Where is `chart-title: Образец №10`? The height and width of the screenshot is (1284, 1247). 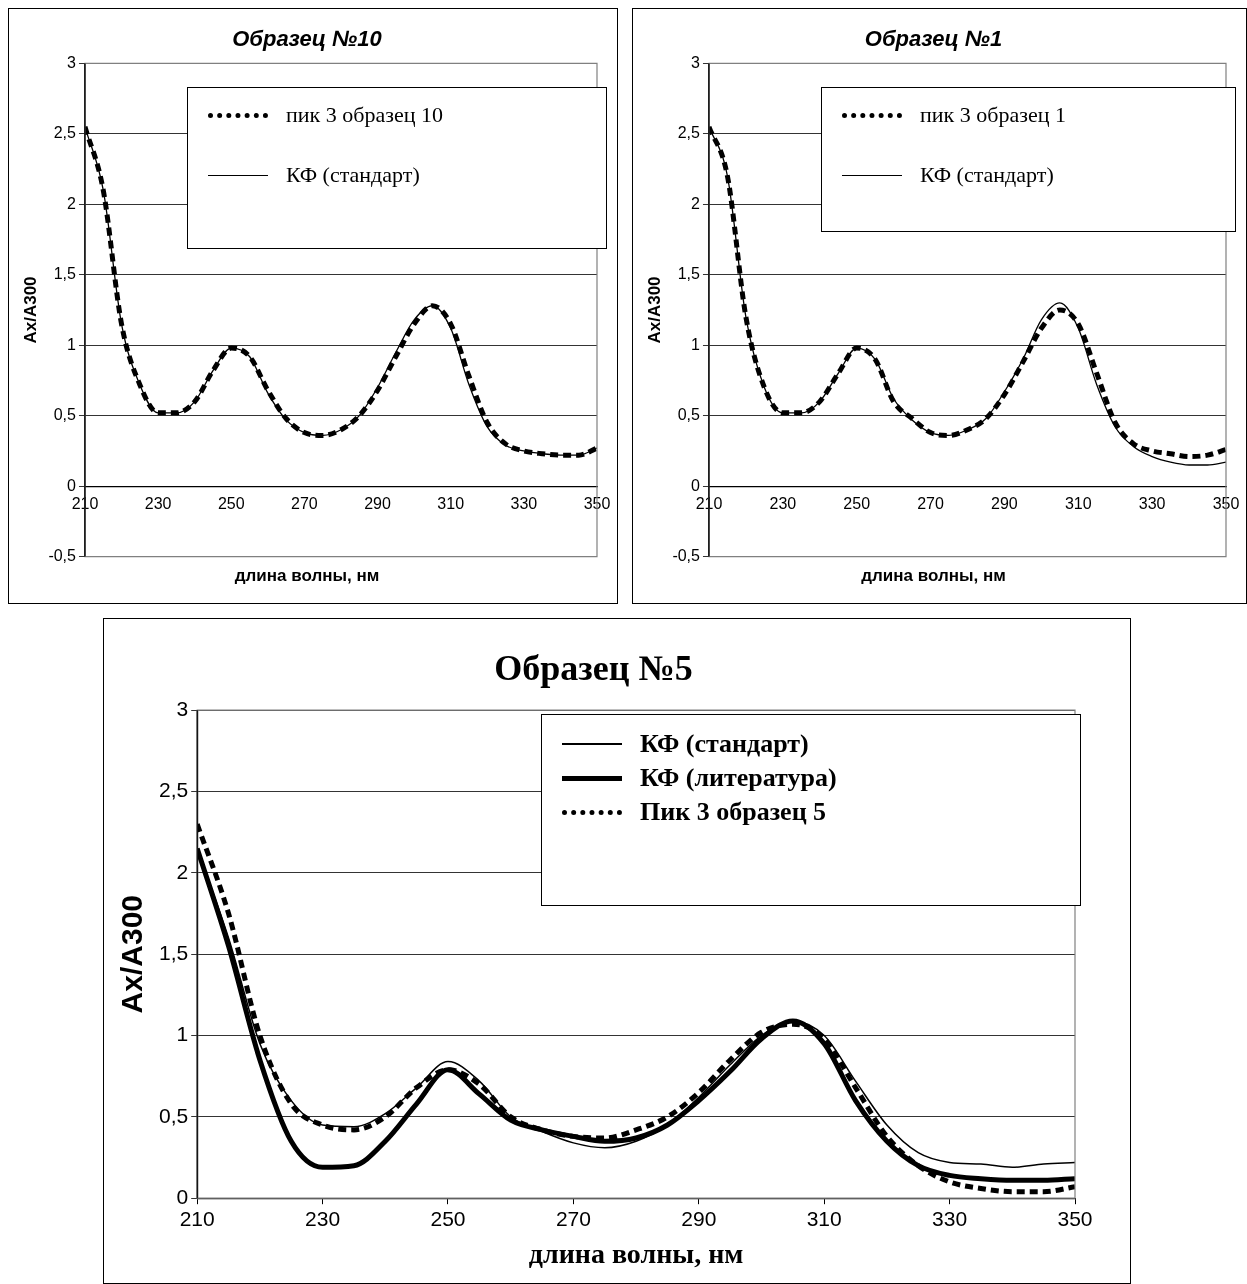
chart-title: Образец №10 is located at coordinates (307, 39).